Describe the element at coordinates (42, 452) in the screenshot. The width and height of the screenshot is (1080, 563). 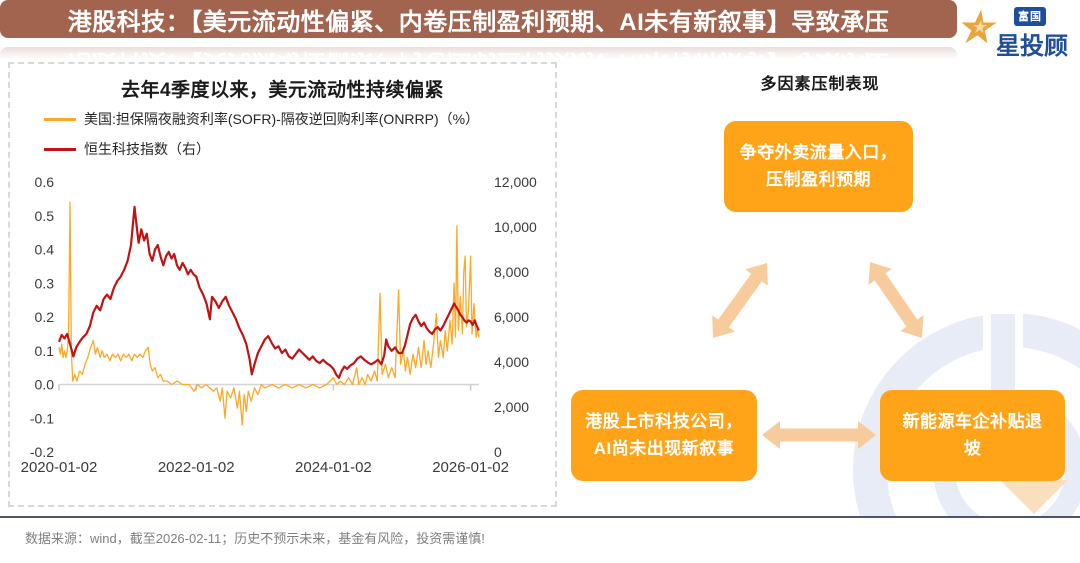
I see `left-axis-label: -0.2` at that location.